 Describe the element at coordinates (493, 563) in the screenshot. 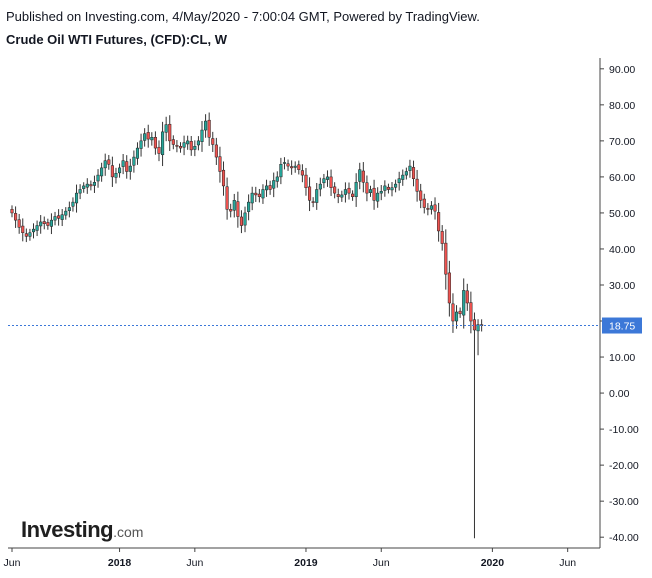

I see `x-tick-label: 2020` at that location.